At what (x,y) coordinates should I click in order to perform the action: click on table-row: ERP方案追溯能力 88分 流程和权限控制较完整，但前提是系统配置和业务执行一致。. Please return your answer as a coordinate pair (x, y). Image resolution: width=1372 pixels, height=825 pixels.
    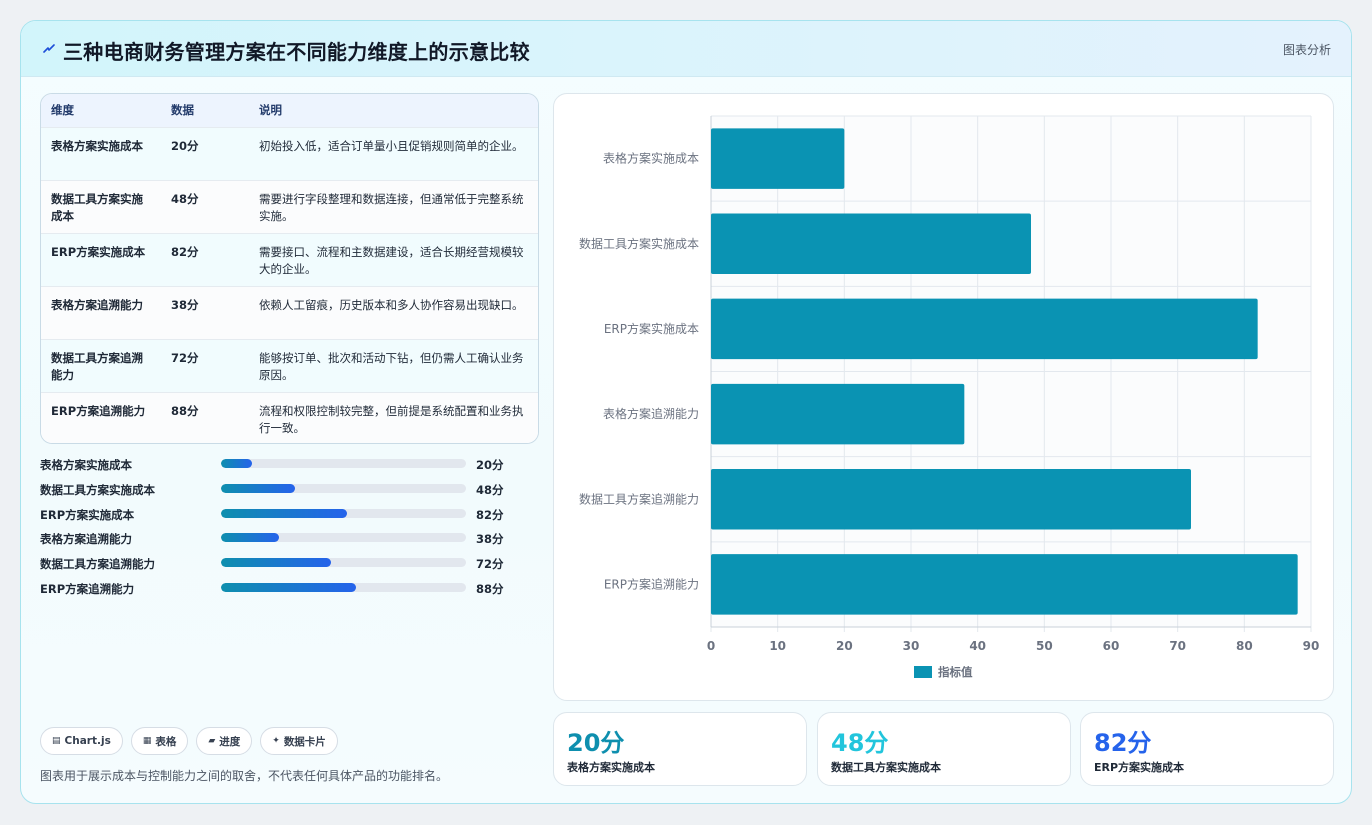
    Looking at the image, I should click on (289, 417).